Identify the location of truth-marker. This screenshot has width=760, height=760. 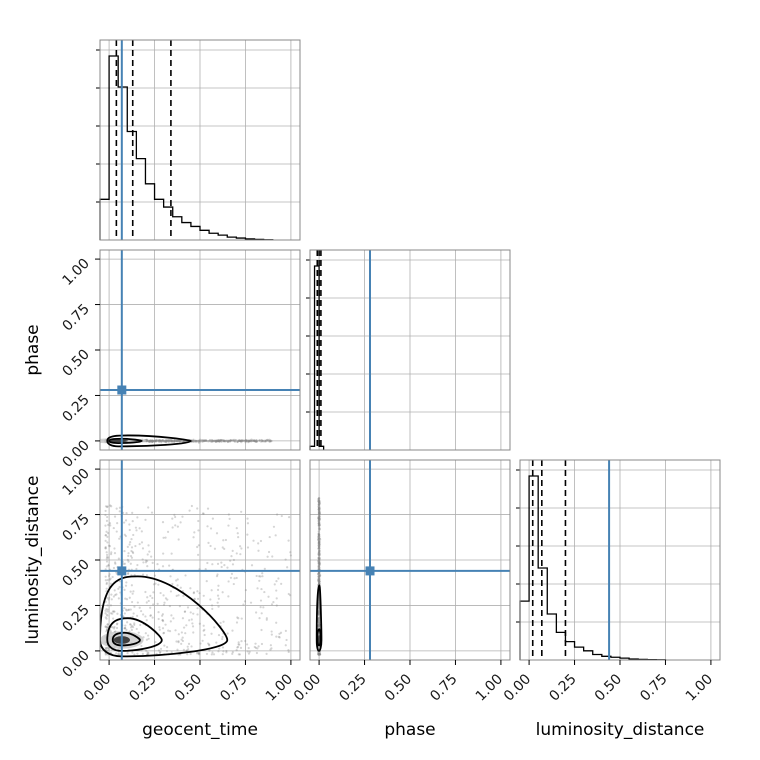
(122, 390).